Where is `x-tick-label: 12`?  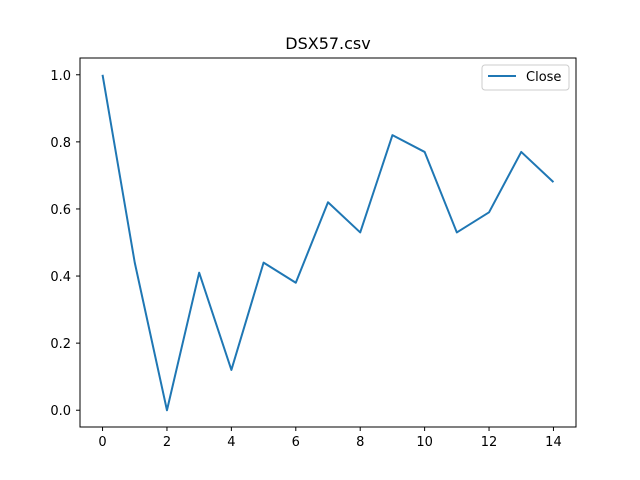
x-tick-label: 12 is located at coordinates (489, 442).